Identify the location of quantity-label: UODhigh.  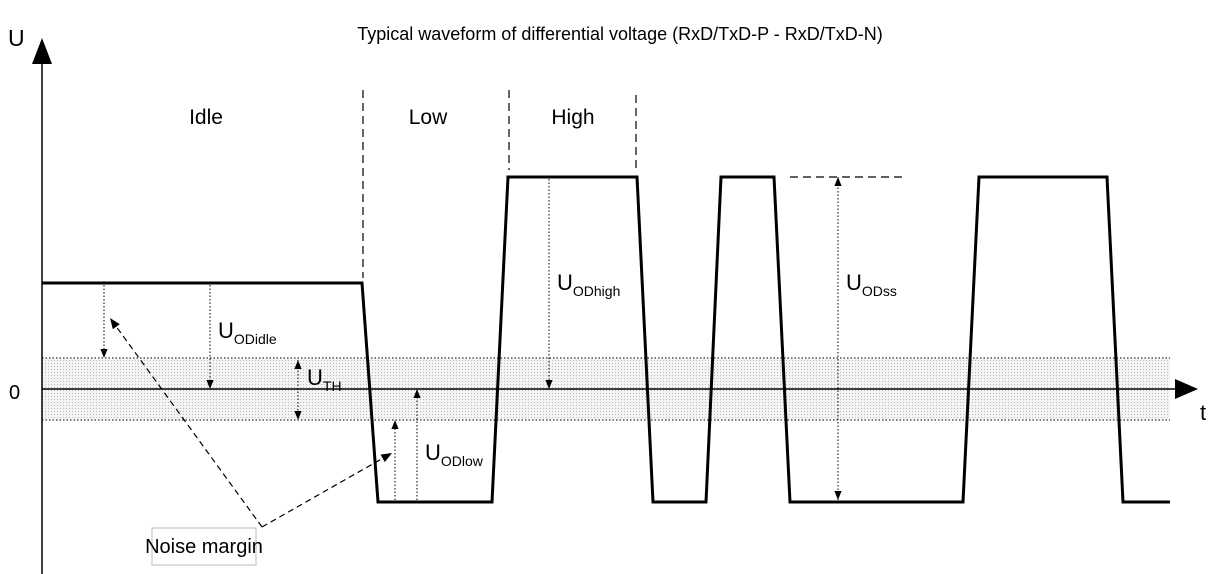
(588, 284).